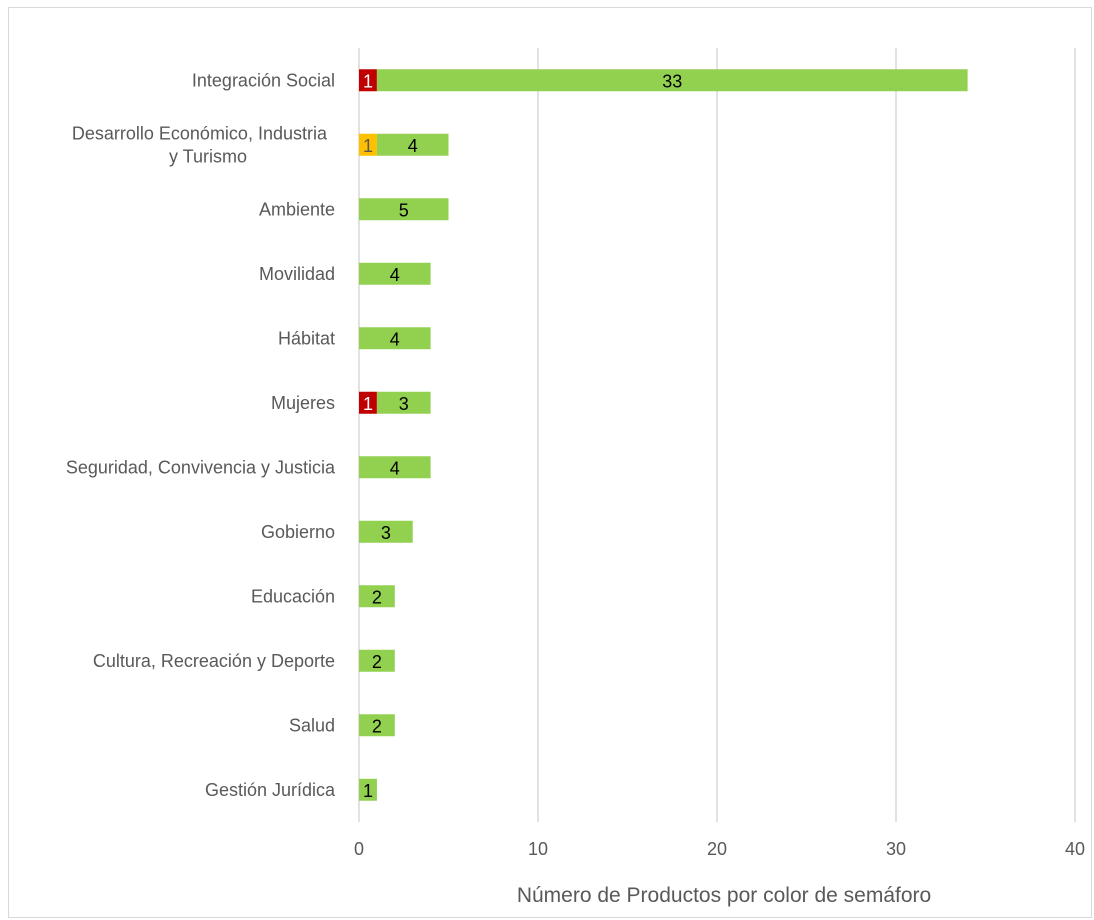 This screenshot has height=920, width=1094. What do you see at coordinates (306, 338) in the screenshot?
I see `category-label: Hábitat` at bounding box center [306, 338].